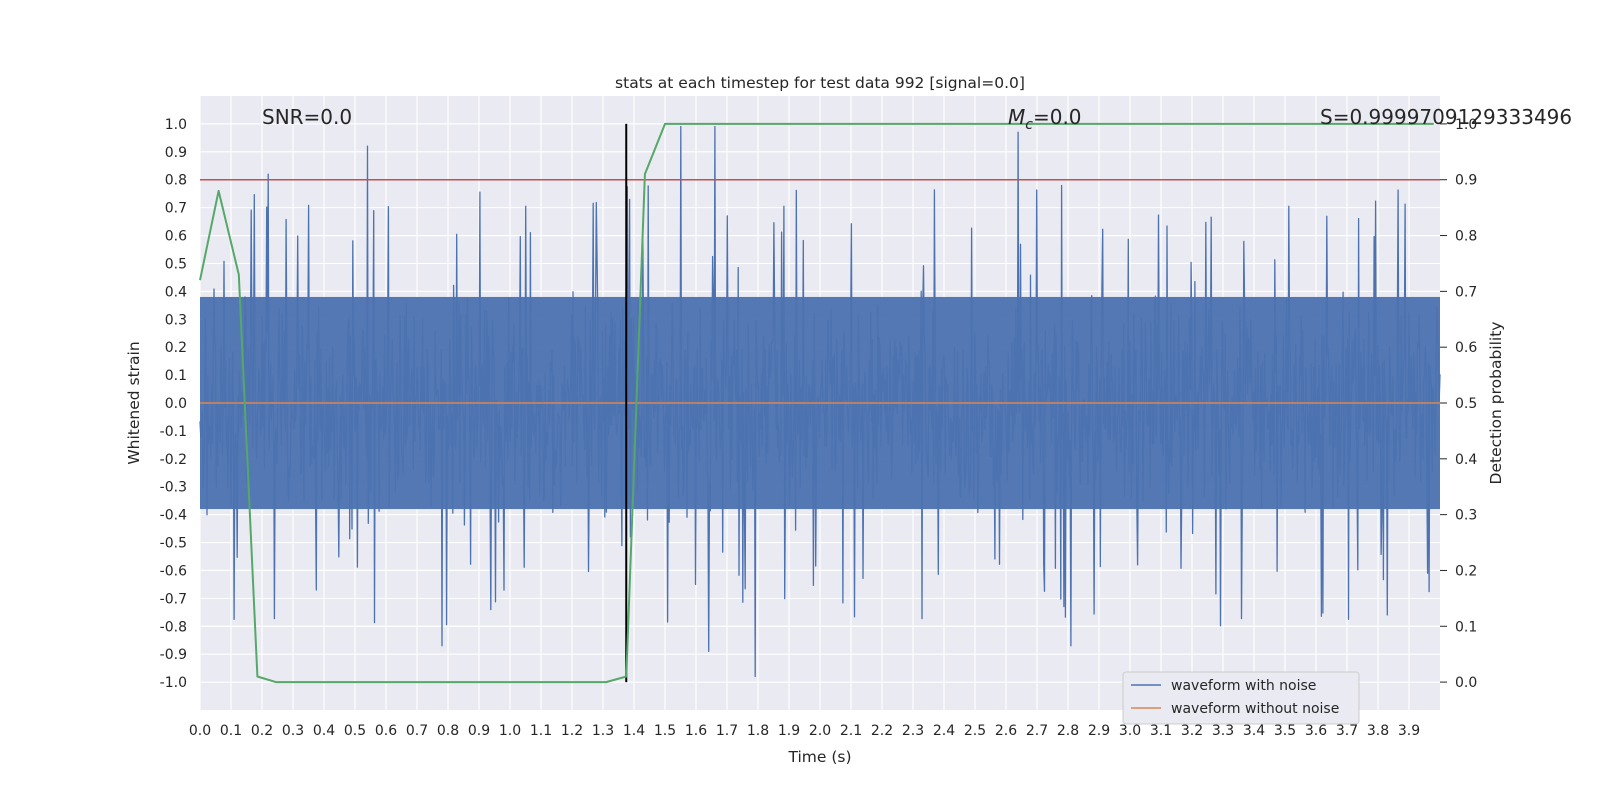 The width and height of the screenshot is (1600, 800). I want to click on y-tick-label: -0.7, so click(173, 599).